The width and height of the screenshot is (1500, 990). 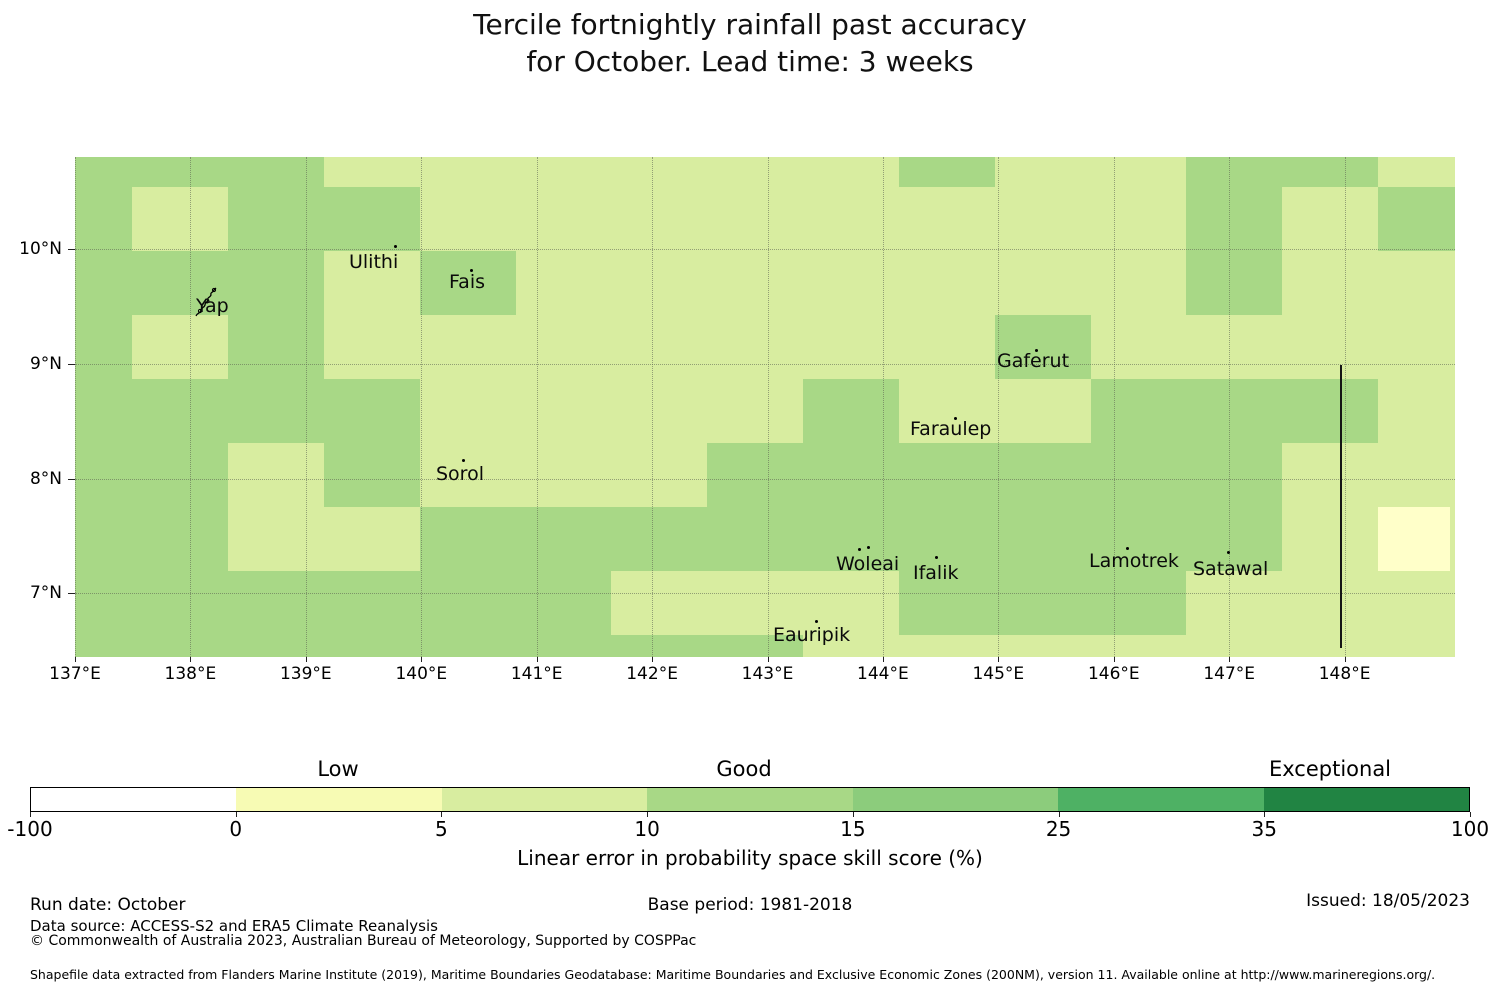 What do you see at coordinates (338, 769) in the screenshot?
I see `colorbar-category-label: Low` at bounding box center [338, 769].